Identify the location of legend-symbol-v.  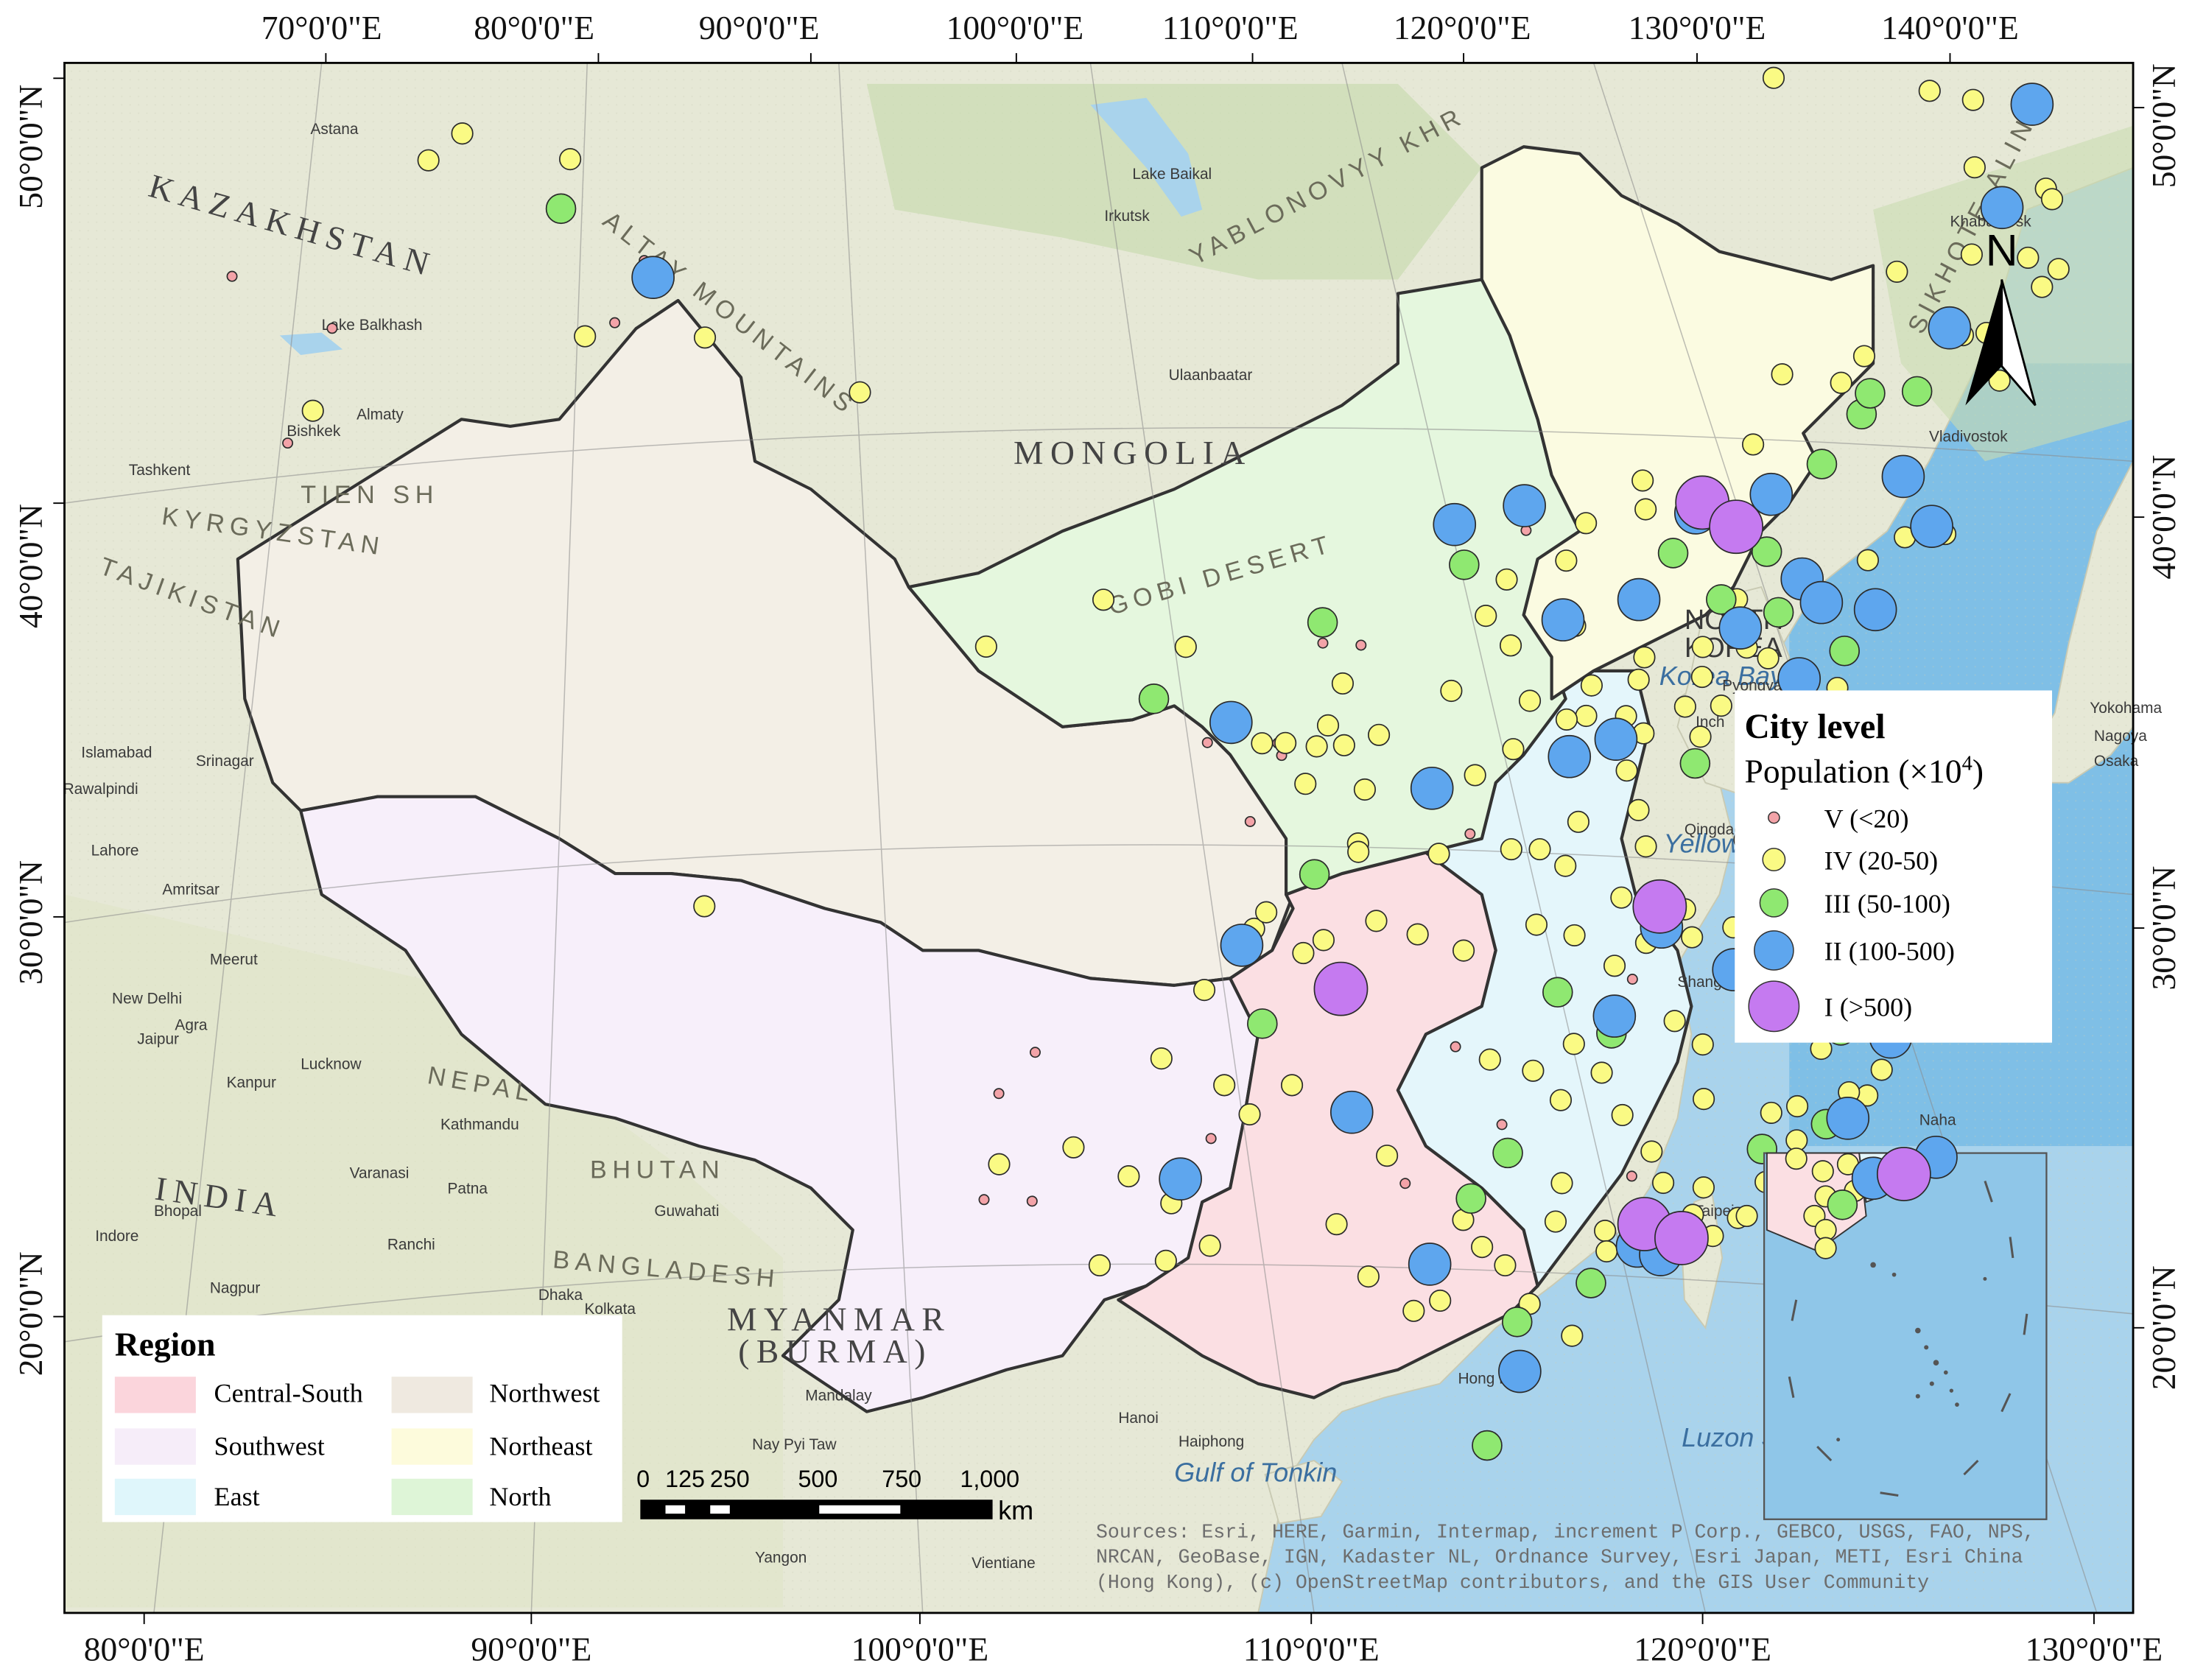
(1774, 818).